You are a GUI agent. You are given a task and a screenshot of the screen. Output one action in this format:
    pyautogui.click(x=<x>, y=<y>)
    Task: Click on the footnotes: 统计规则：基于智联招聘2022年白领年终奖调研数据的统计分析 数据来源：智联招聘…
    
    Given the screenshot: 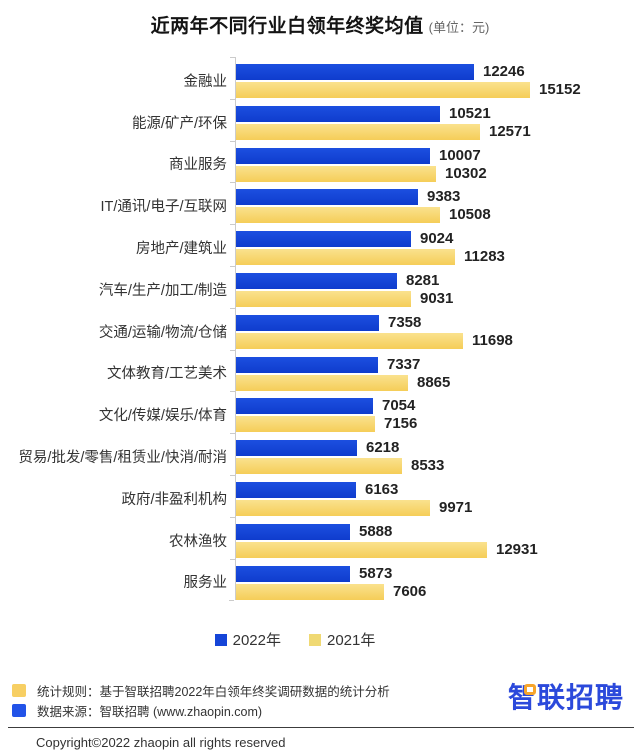 What is the action you would take?
    pyautogui.click(x=201, y=703)
    